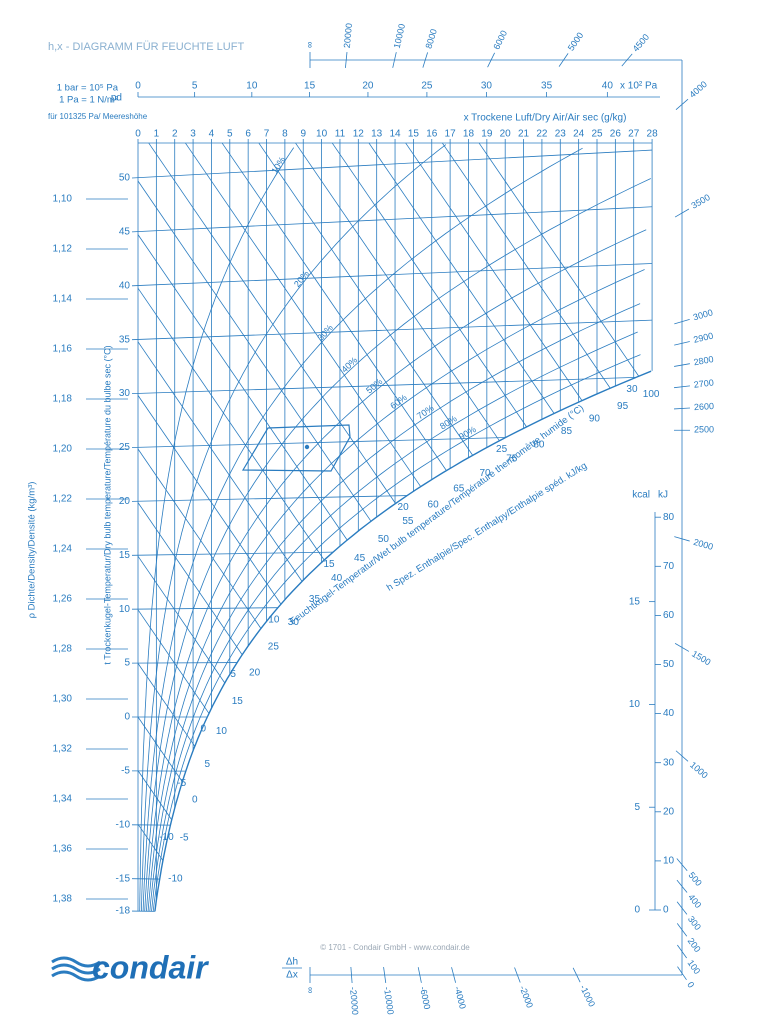  What do you see at coordinates (195, 86) in the screenshot?
I see `pd-tick-label: 5` at bounding box center [195, 86].